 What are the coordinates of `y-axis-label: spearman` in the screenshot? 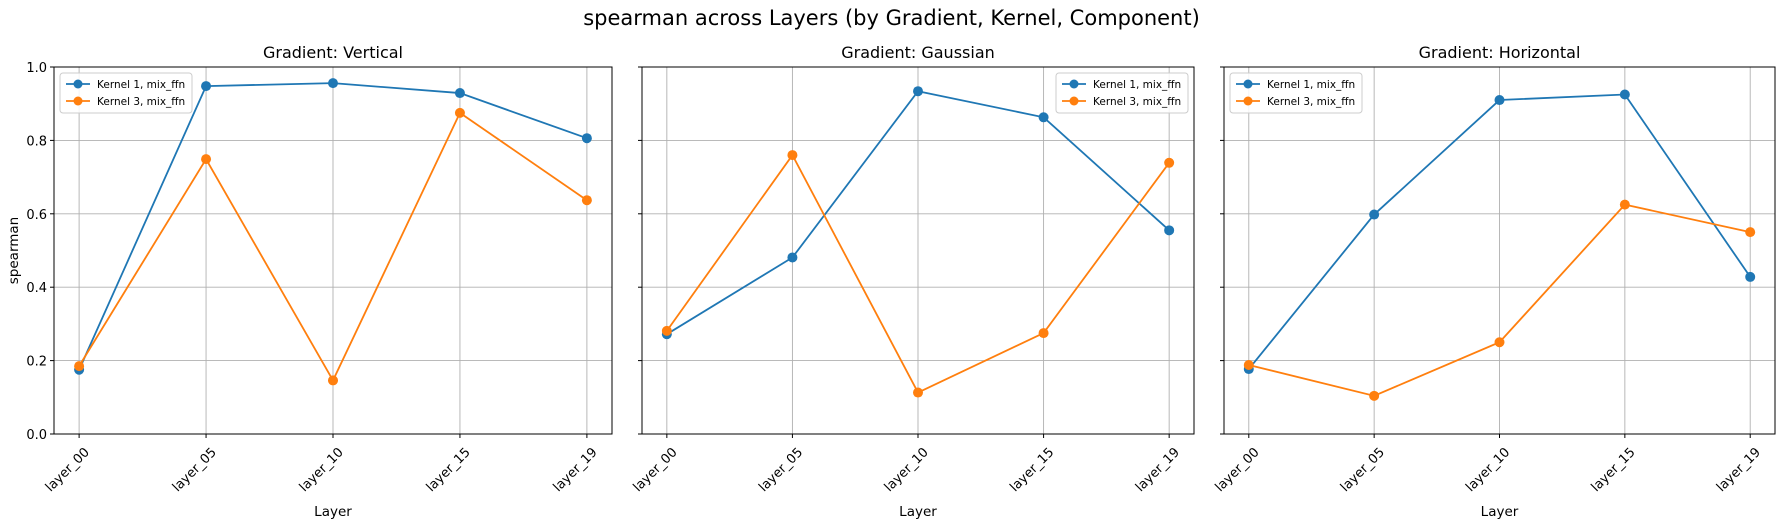 It's located at (14, 250).